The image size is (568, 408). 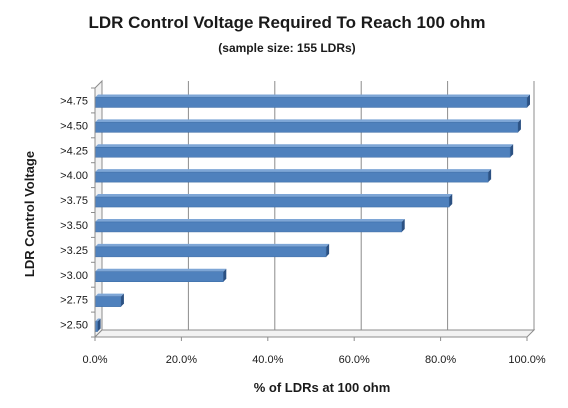 I want to click on chart-subtitle: (sample size: 155 LDRs), so click(x=286, y=48).